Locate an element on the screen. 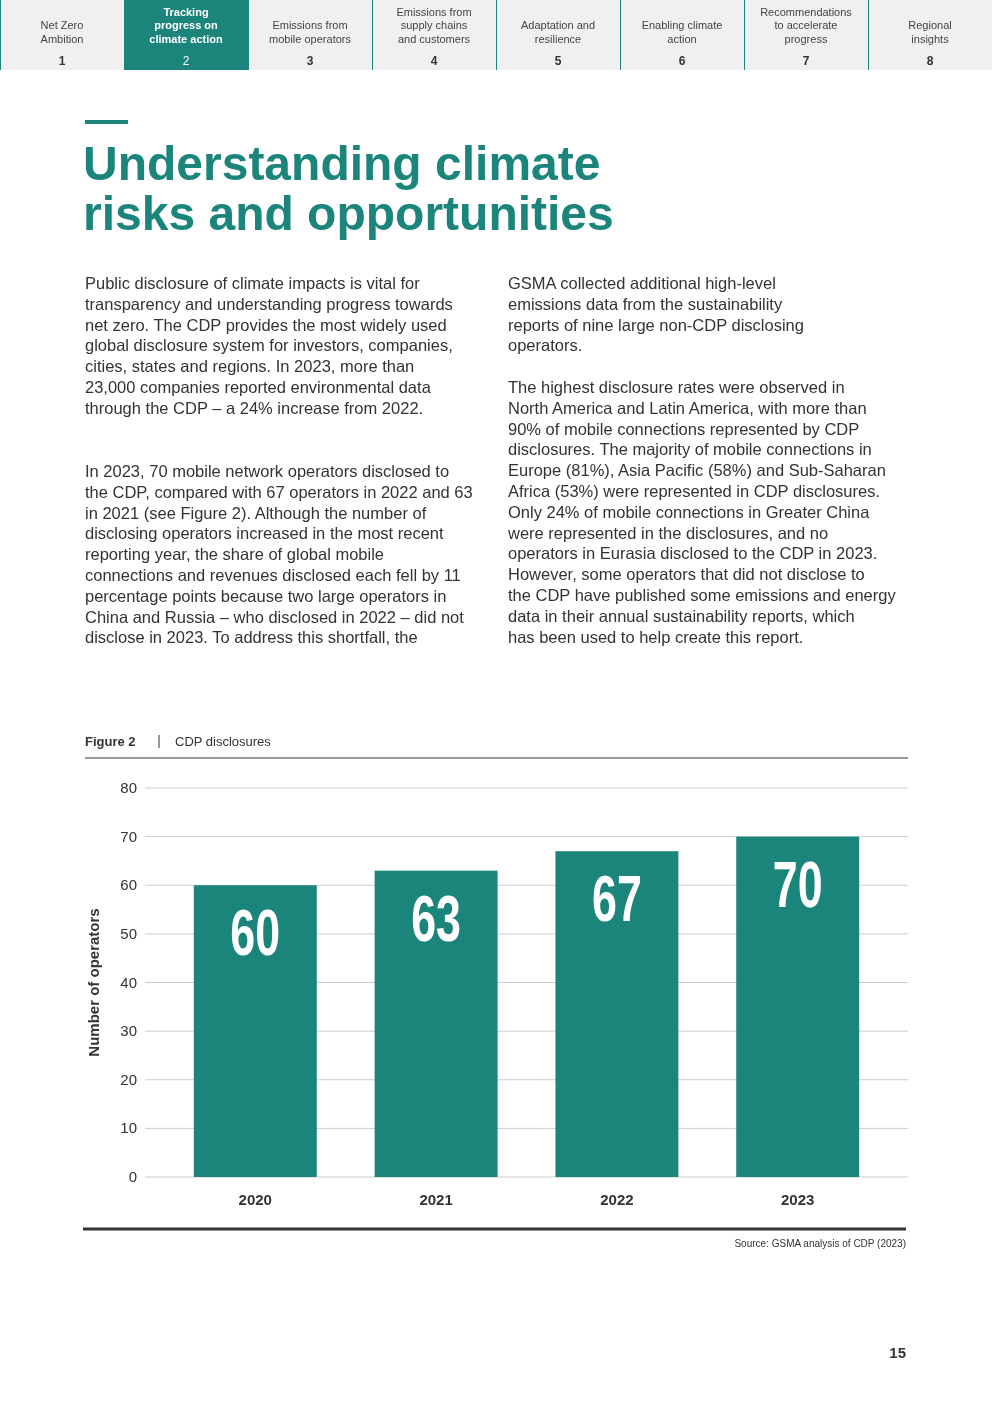 The width and height of the screenshot is (992, 1403). x-tick-label: 2020 is located at coordinates (255, 1199).